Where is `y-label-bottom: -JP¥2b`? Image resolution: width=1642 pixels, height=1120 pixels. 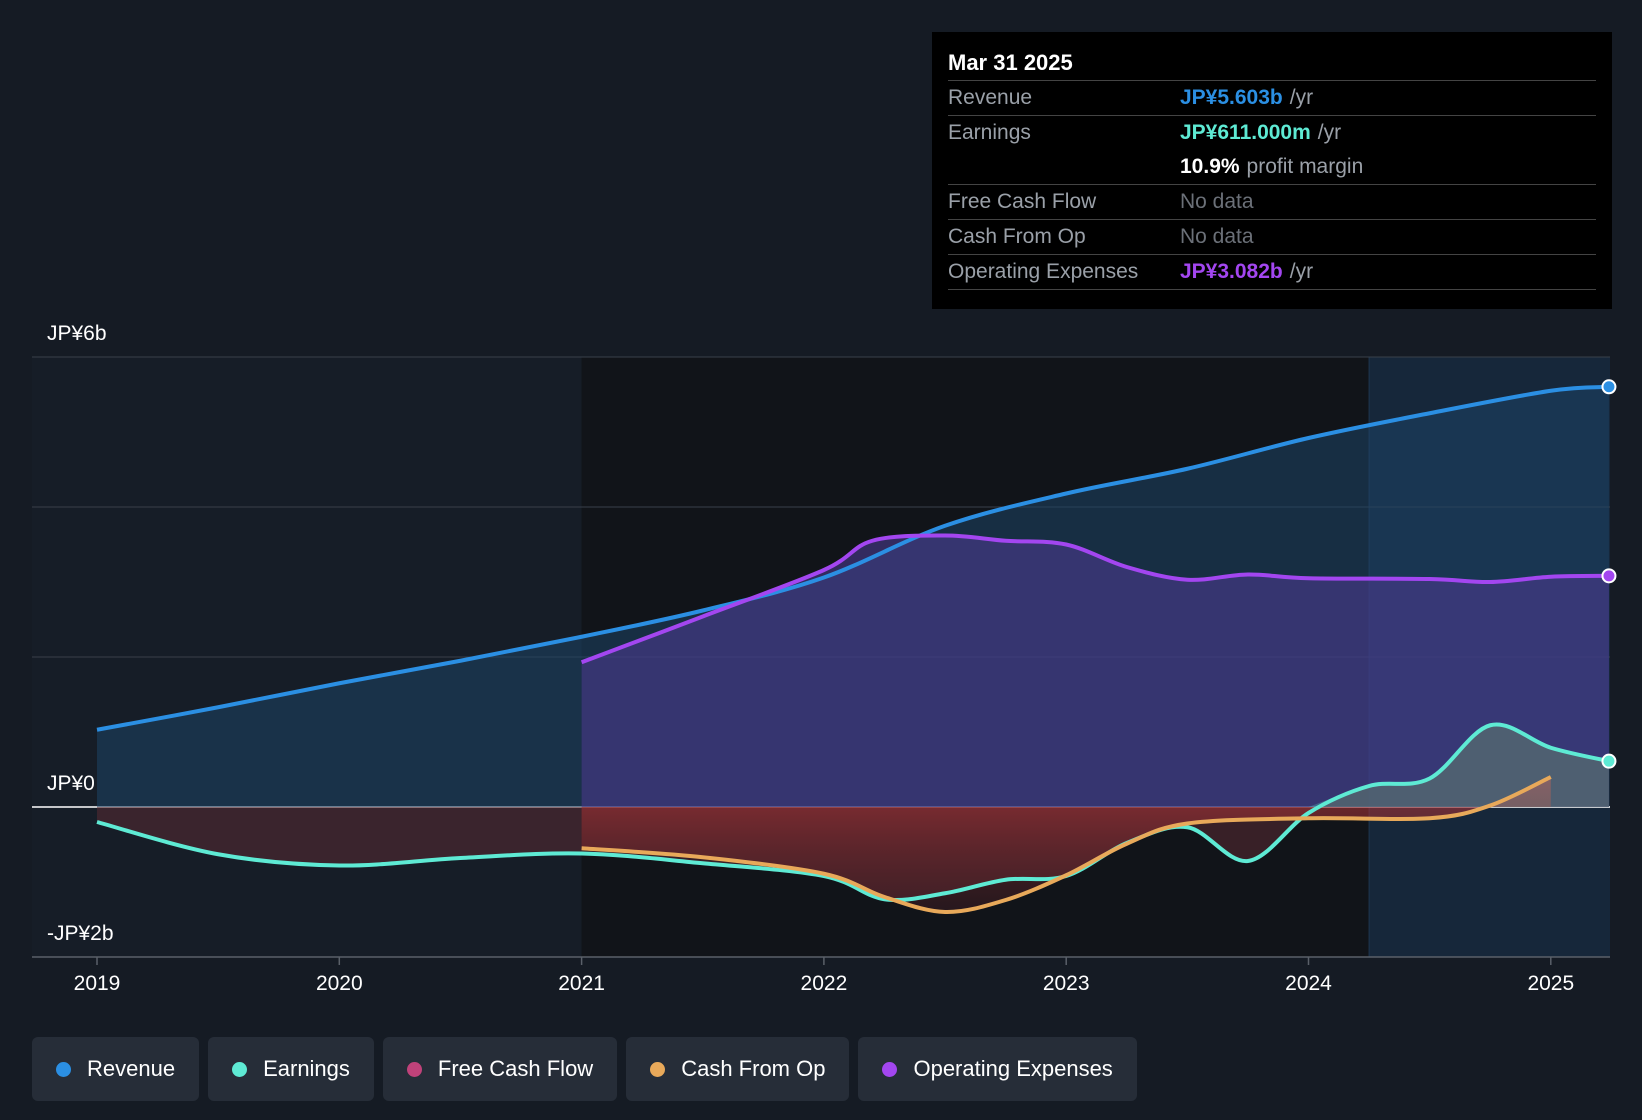 y-label-bottom: -JP¥2b is located at coordinates (80, 933).